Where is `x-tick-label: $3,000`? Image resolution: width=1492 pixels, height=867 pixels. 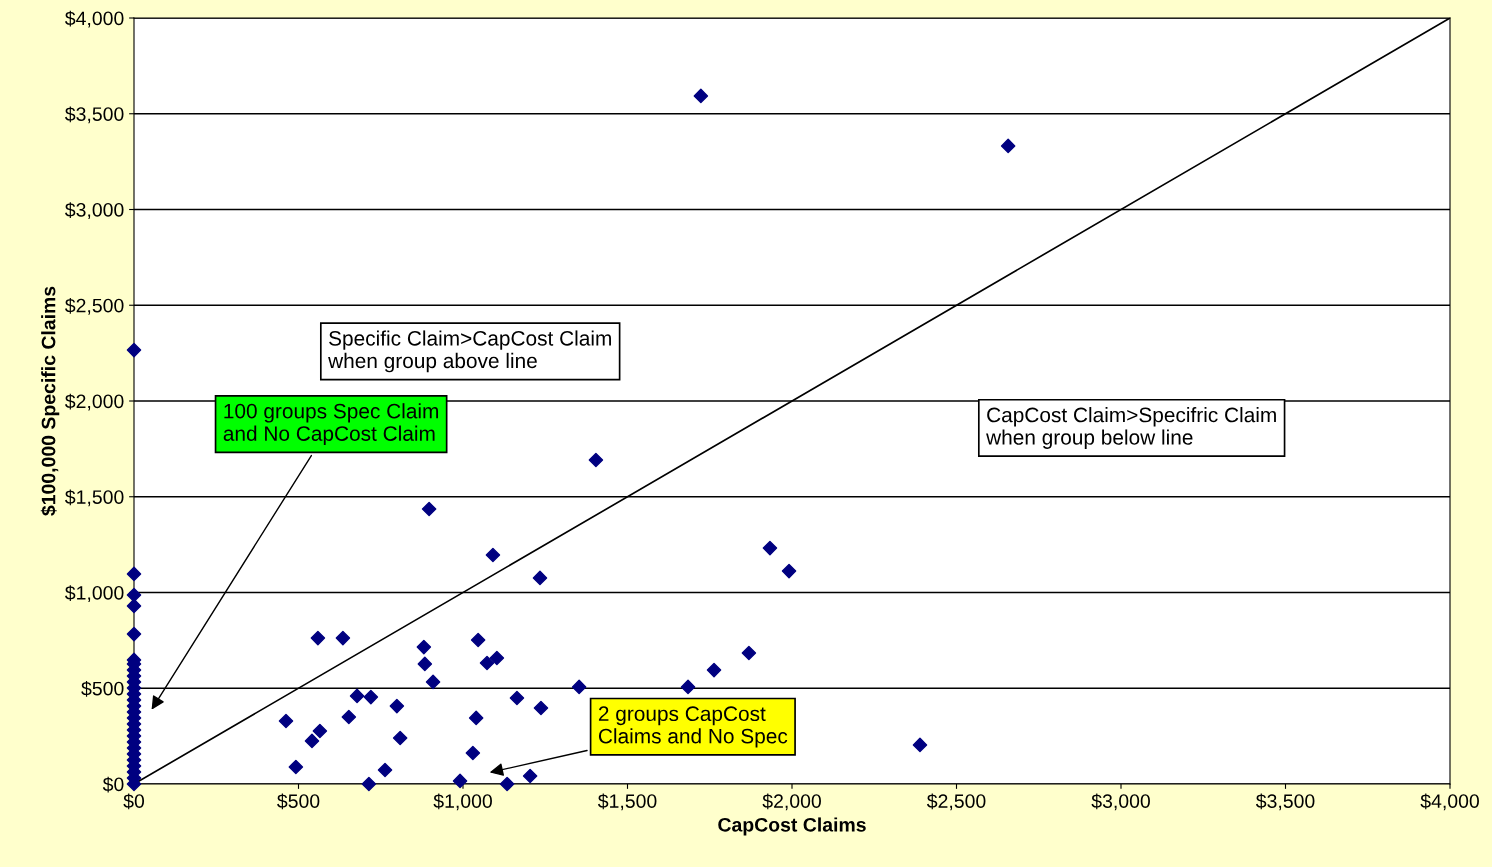 x-tick-label: $3,000 is located at coordinates (1120, 802).